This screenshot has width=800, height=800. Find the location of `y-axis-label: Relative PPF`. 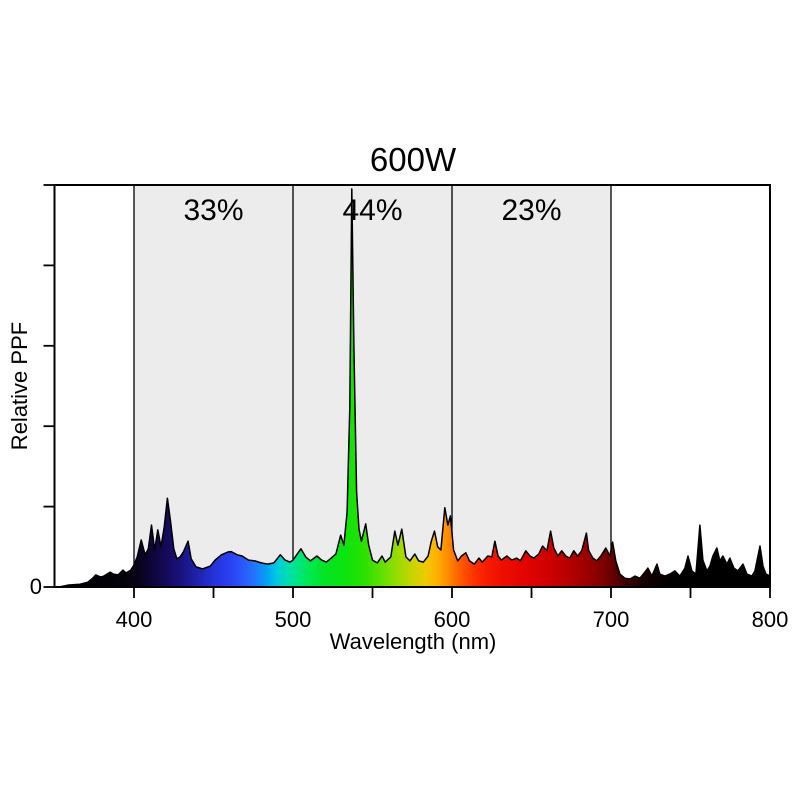

y-axis-label: Relative PPF is located at coordinates (19, 386).